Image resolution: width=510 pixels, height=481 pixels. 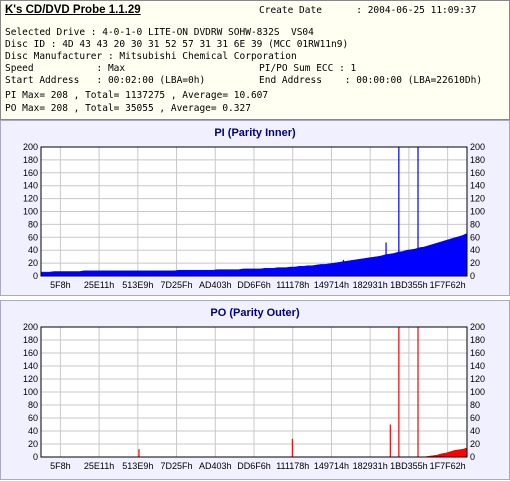 What do you see at coordinates (105, 80) in the screenshot?
I see `start-address: Start Address : 00:02:00 (LBA=0h)` at bounding box center [105, 80].